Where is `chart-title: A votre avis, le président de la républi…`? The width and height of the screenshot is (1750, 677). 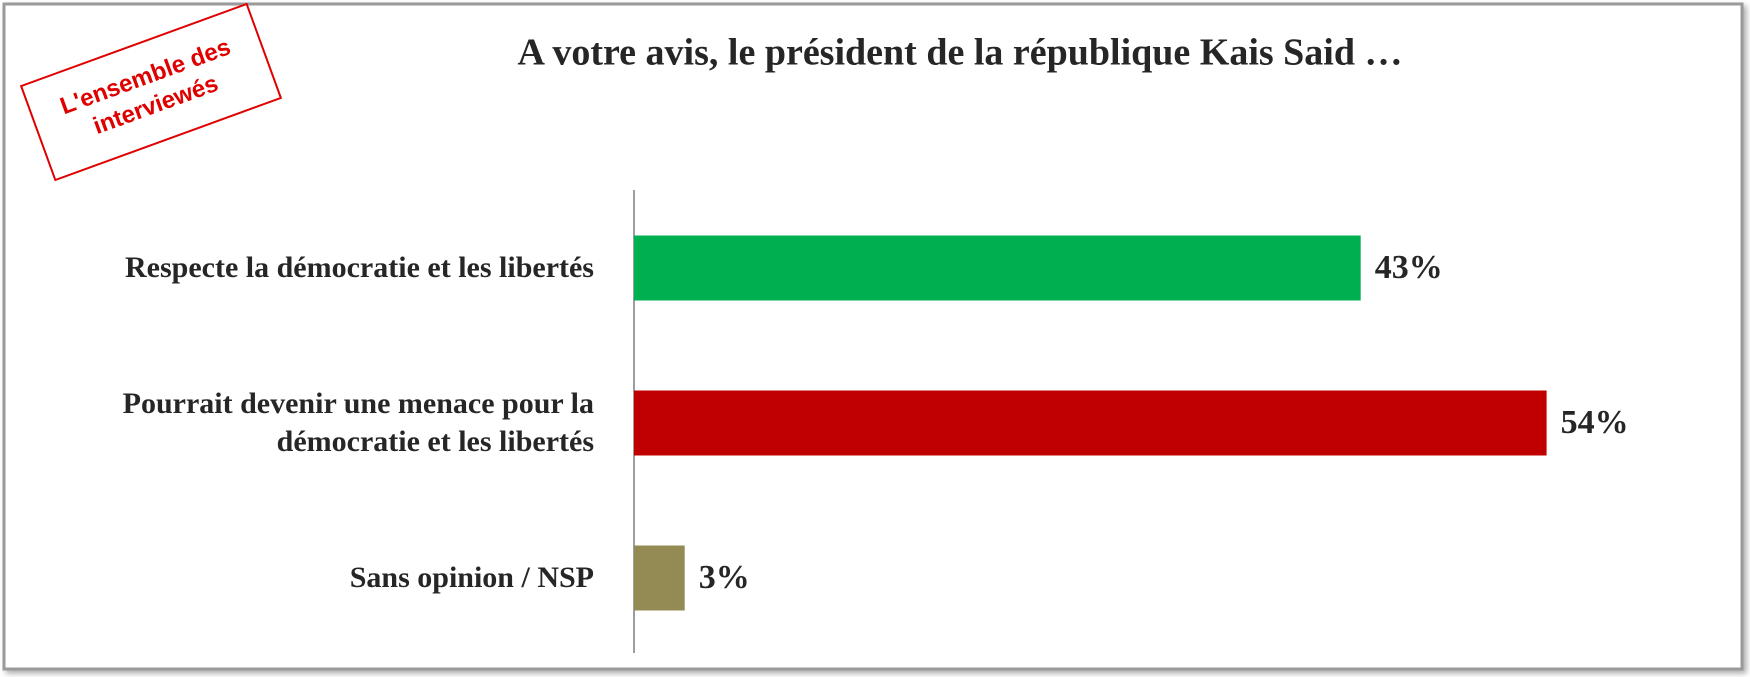 chart-title: A votre avis, le président de la républi… is located at coordinates (960, 53).